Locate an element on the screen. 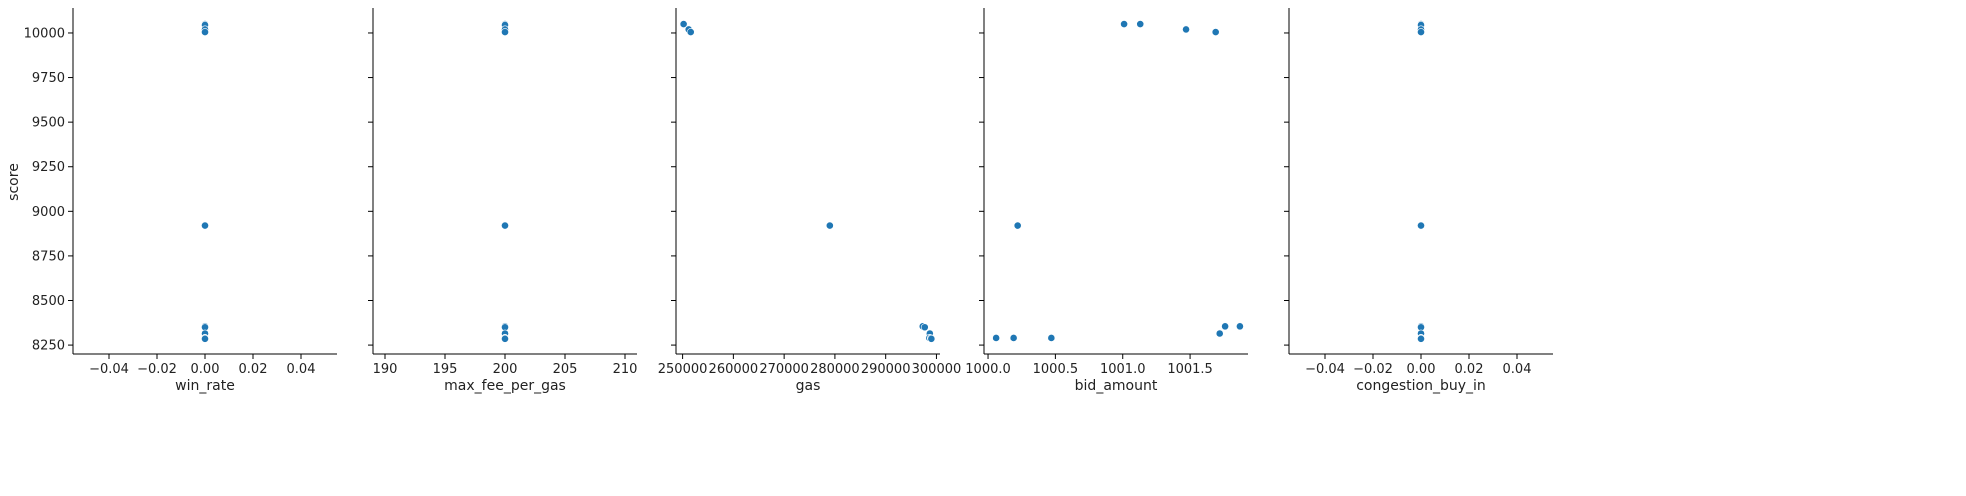 The image size is (1966, 496). x-tick-label: 260000 is located at coordinates (734, 369).